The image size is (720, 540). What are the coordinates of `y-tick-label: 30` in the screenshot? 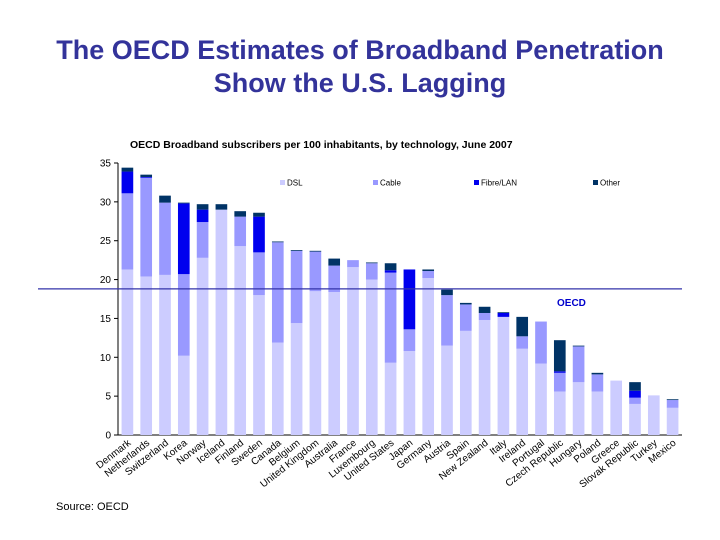 It's located at (106, 202).